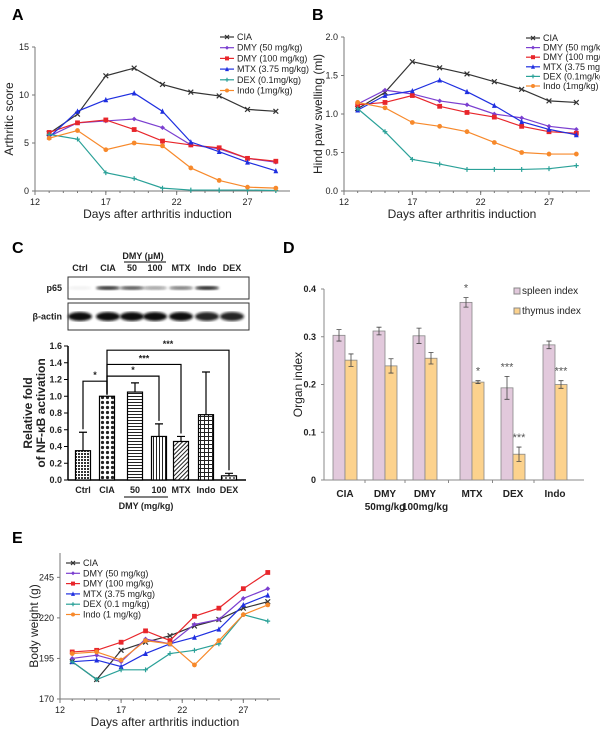  I want to click on y-tick-label: 0.3, so click(309, 337).